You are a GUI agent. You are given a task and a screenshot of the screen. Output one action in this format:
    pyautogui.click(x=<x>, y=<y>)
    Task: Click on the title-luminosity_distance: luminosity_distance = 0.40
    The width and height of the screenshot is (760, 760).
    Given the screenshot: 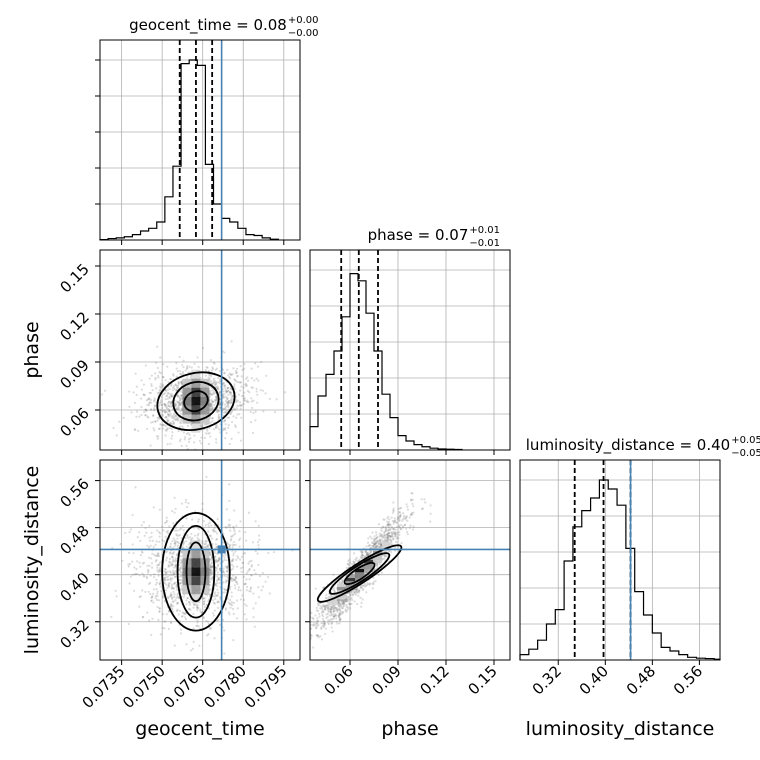 What is the action you would take?
    pyautogui.click(x=628, y=445)
    